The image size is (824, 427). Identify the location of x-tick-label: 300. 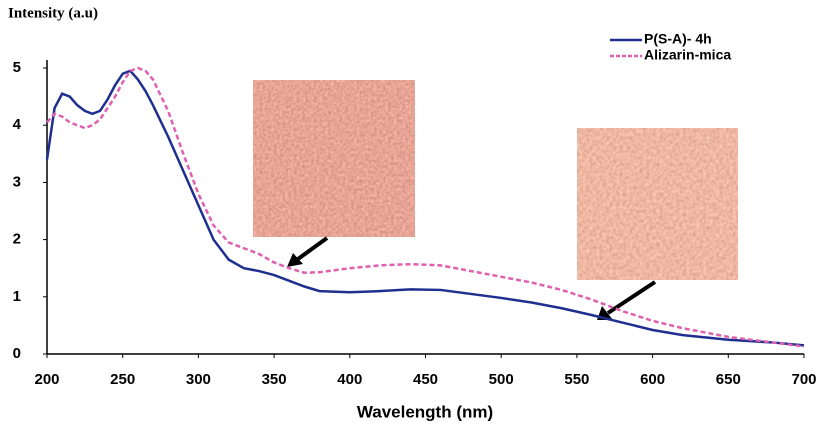
(198, 379).